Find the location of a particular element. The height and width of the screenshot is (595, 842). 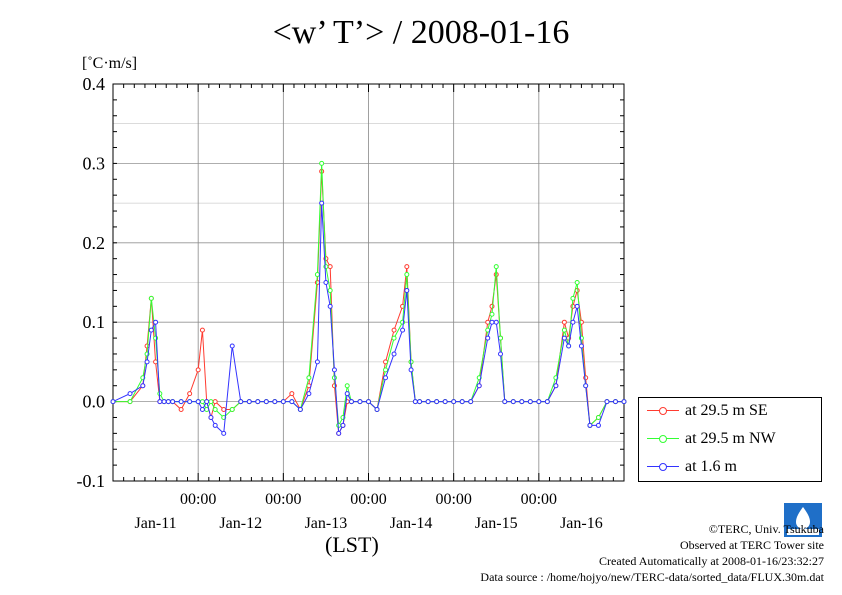

observed-text: Observed at TERC Tower site is located at coordinates (751, 545).